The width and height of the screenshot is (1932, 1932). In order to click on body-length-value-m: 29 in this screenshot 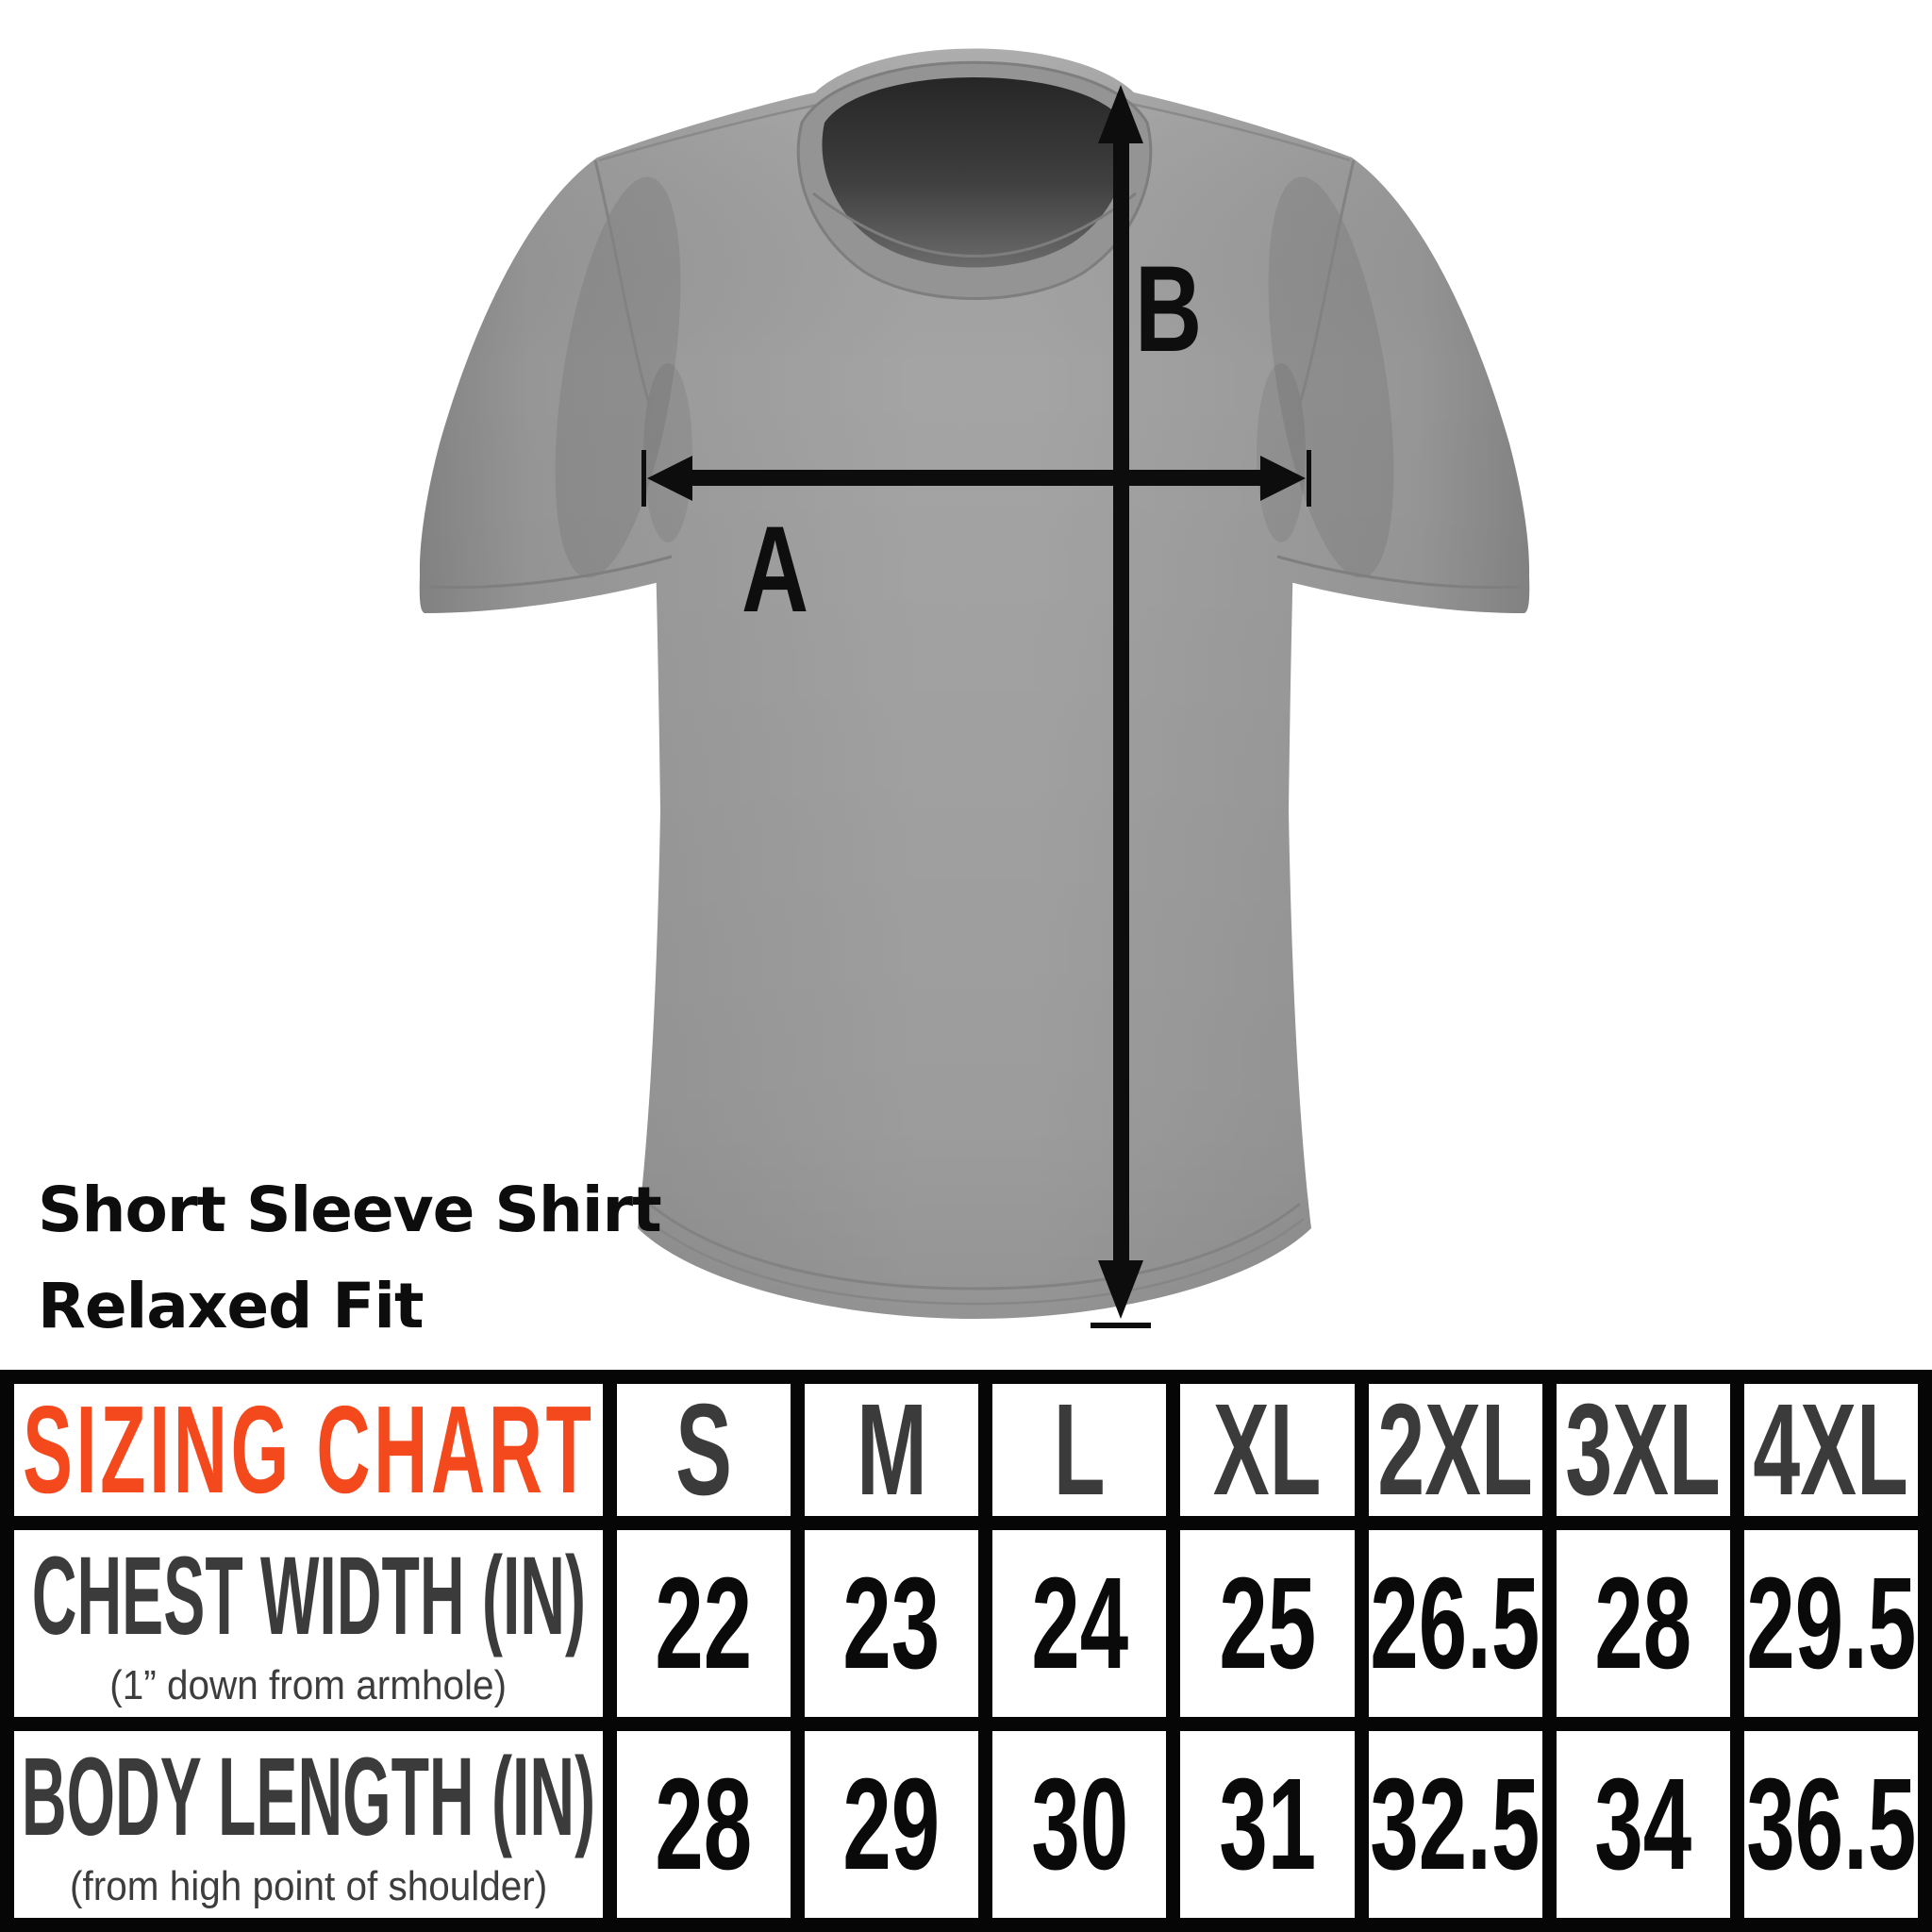, I will do `click(892, 1824)`.